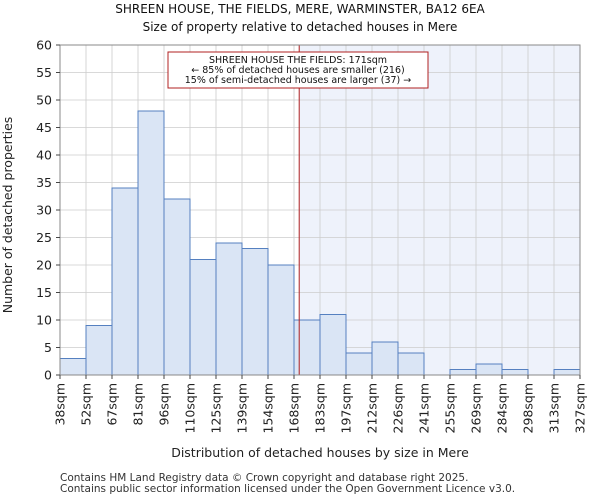 The height and width of the screenshot is (500, 600). Describe the element at coordinates (44, 320) in the screenshot. I see `y-tick-label: 10` at that location.